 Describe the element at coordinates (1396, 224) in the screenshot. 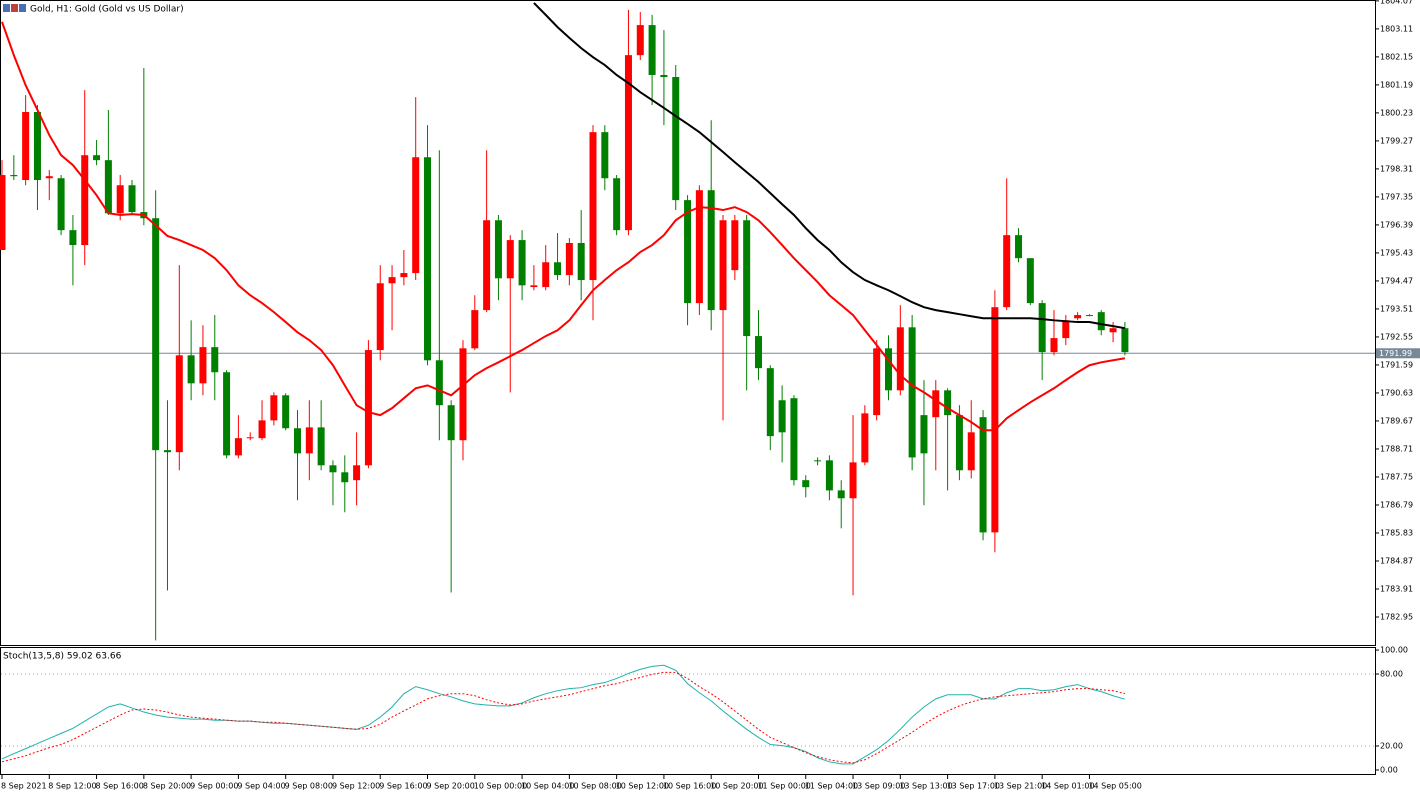

I see `y-tick-label: 1796.39` at that location.